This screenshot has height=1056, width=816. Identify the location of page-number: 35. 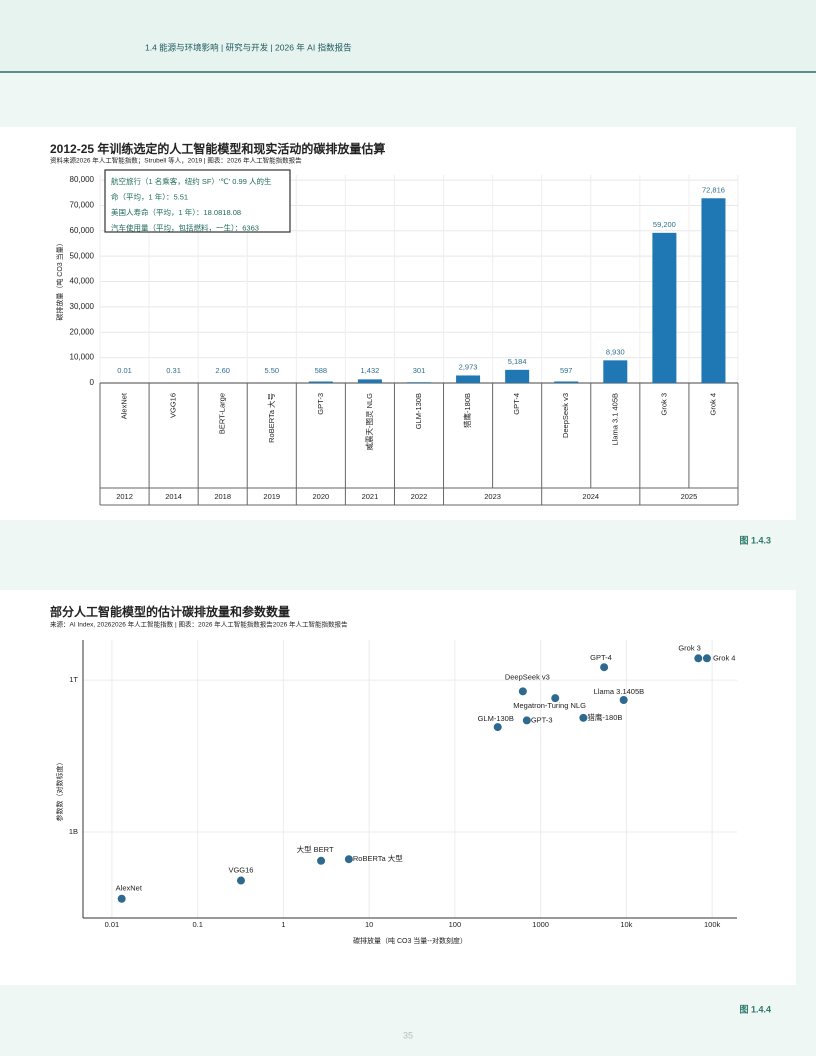
(408, 1035).